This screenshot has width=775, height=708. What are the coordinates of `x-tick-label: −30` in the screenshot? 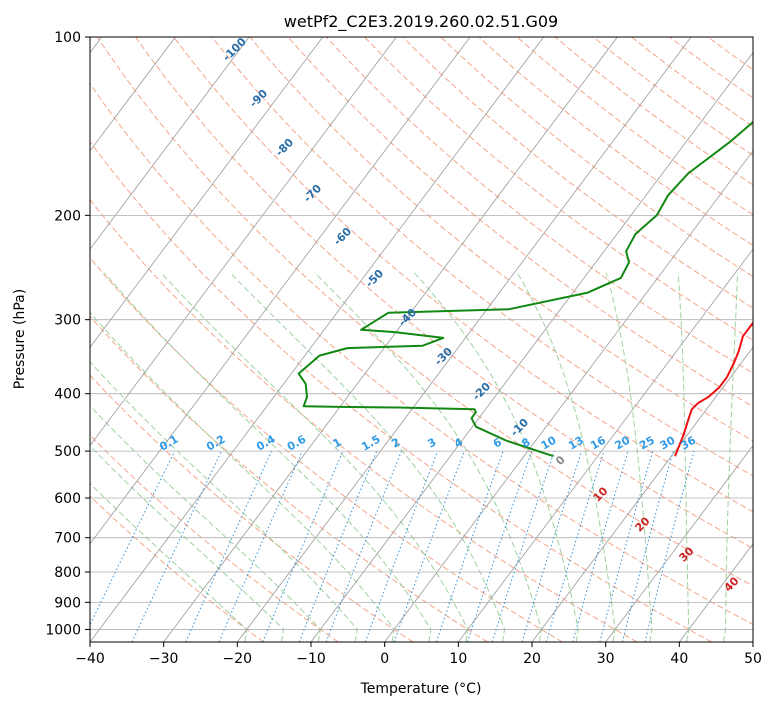 It's located at (164, 659).